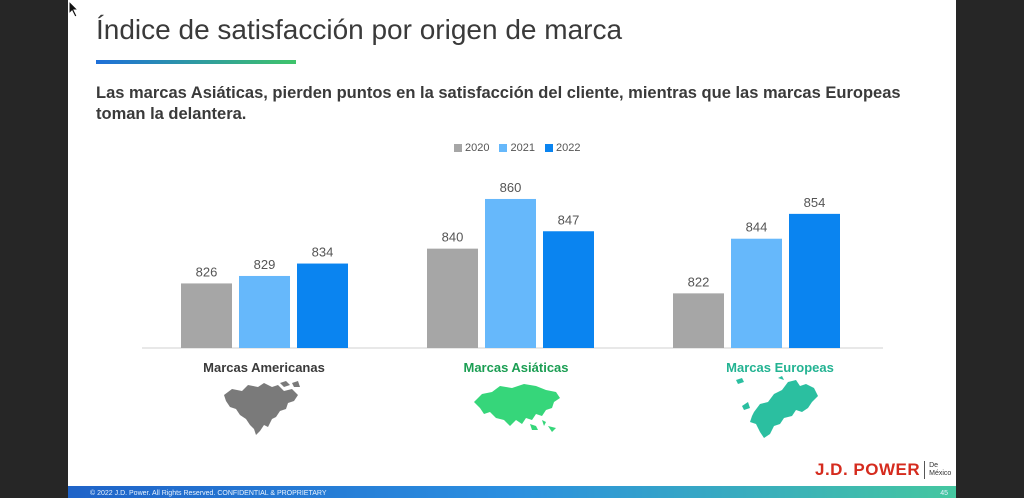 Image resolution: width=1024 pixels, height=498 pixels. I want to click on legend-swatch-2021, so click(503, 148).